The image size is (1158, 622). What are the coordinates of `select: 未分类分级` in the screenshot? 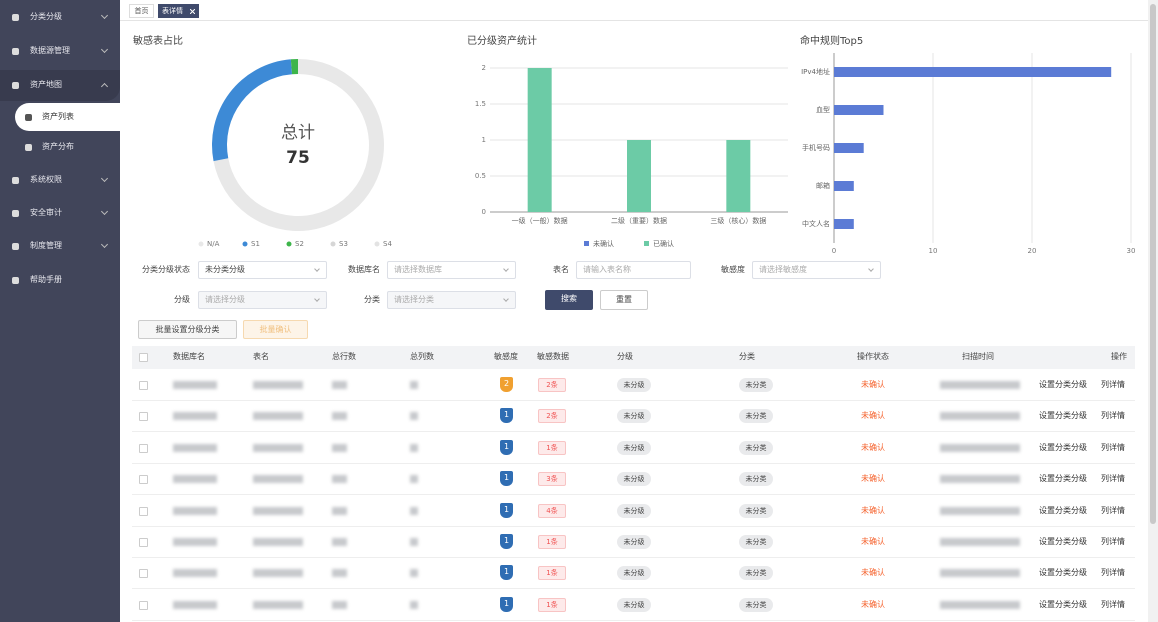 It's located at (262, 270).